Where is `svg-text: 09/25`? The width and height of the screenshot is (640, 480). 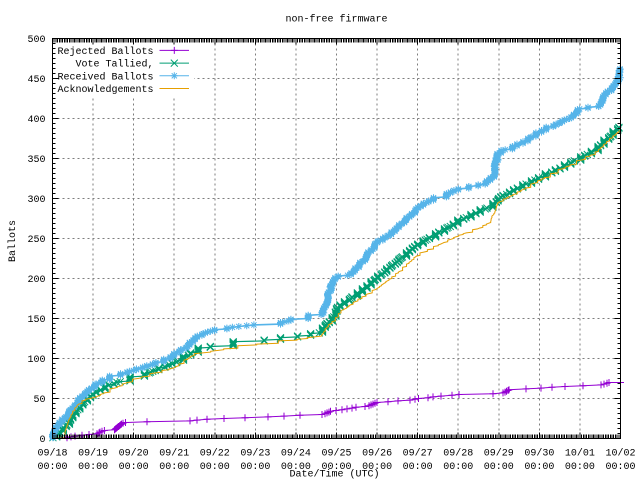
svg-text: 09/25 is located at coordinates (336, 454).